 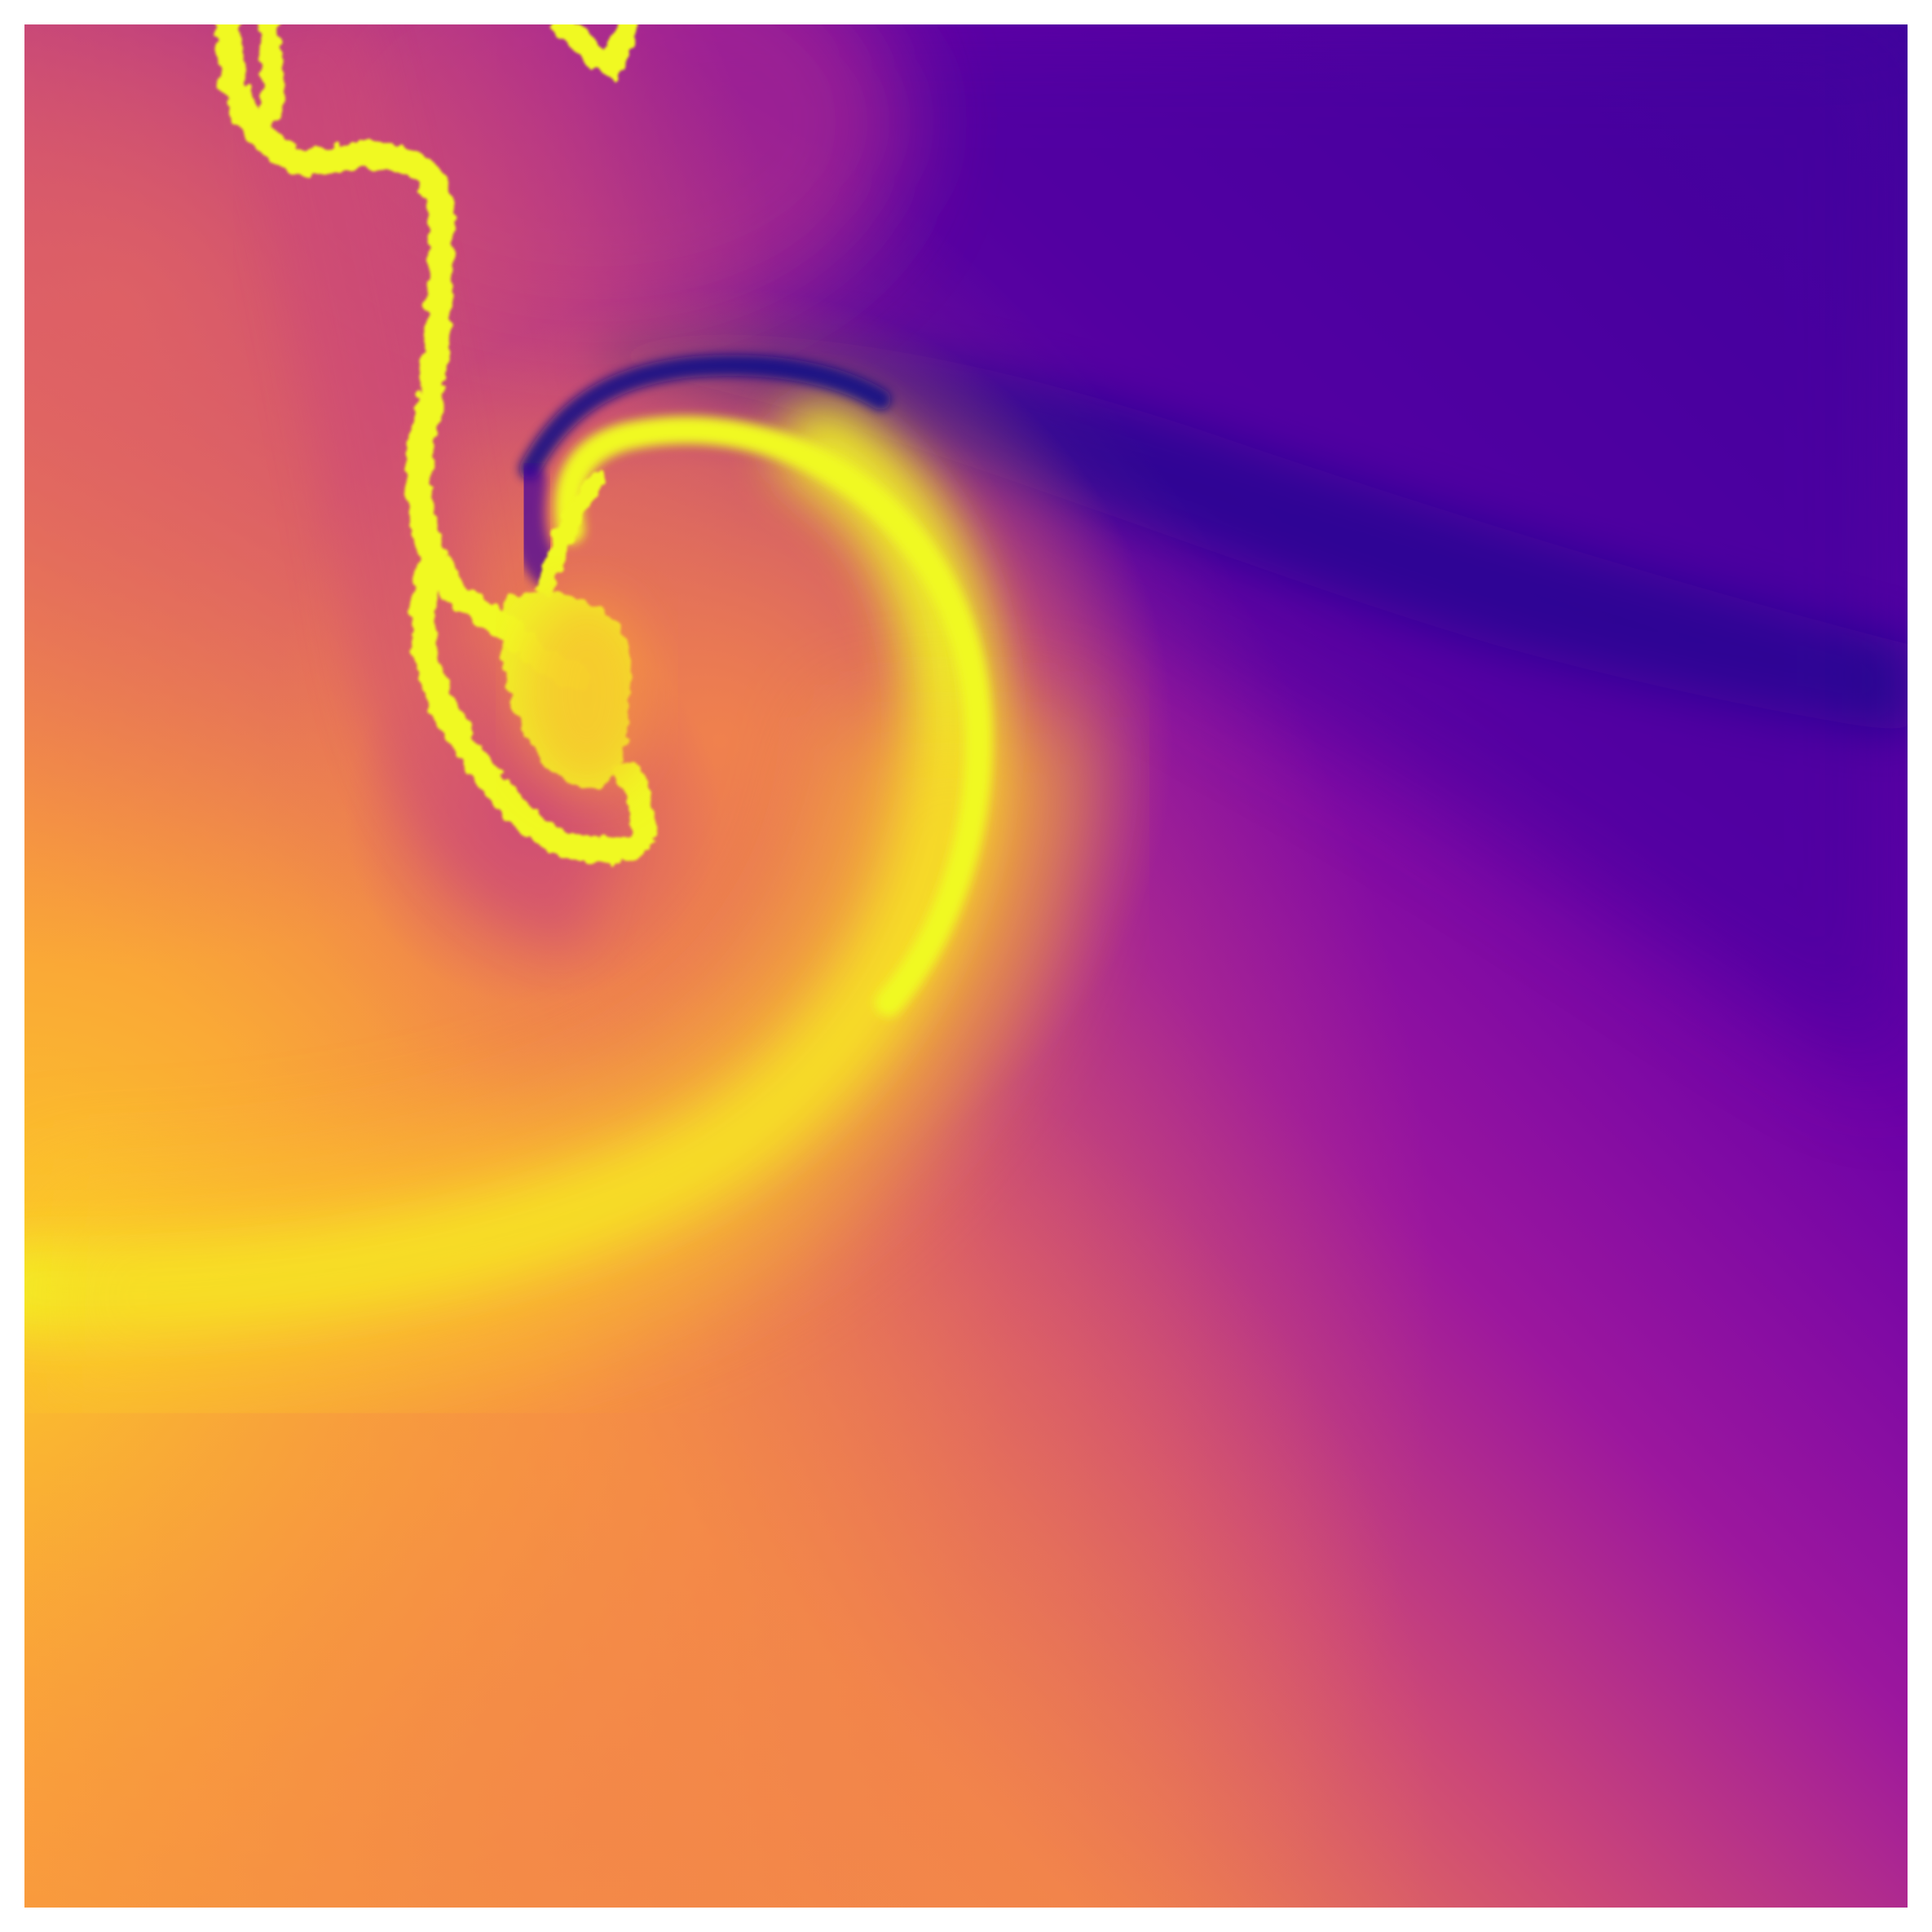 What do you see at coordinates (587, 693) in the screenshot?
I see `blob-orange-glow` at bounding box center [587, 693].